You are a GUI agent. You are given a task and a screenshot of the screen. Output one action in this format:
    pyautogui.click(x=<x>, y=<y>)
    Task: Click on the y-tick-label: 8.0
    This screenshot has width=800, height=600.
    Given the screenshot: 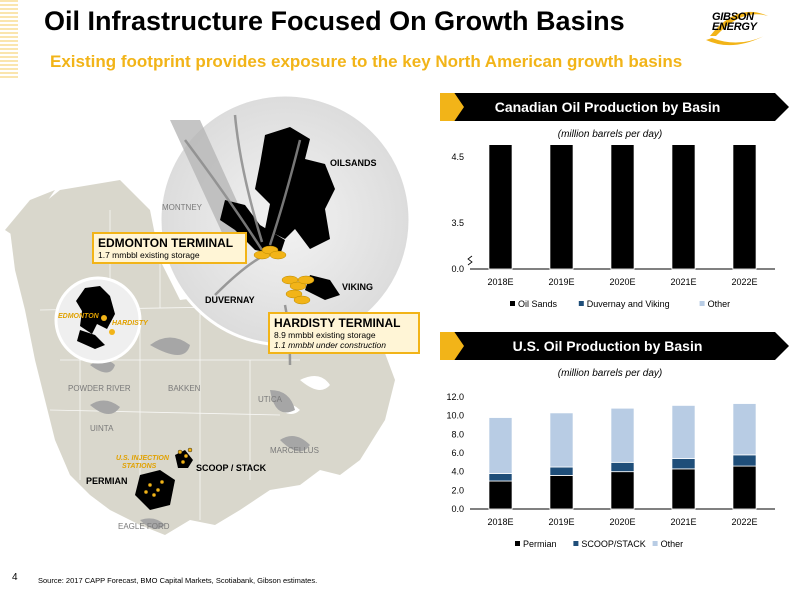 What is the action you would take?
    pyautogui.click(x=457, y=434)
    